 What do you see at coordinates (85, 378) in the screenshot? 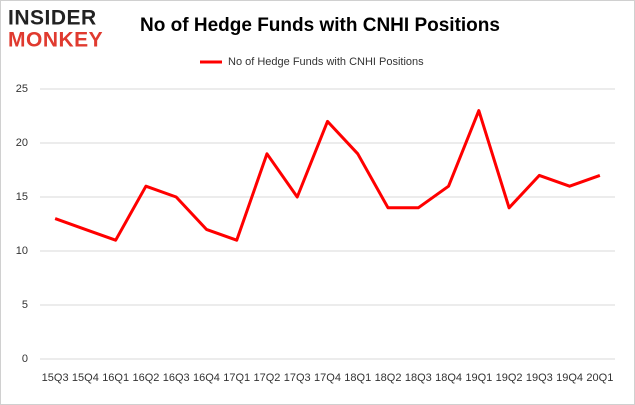
I see `x-tick-label: 15Q4` at bounding box center [85, 378].